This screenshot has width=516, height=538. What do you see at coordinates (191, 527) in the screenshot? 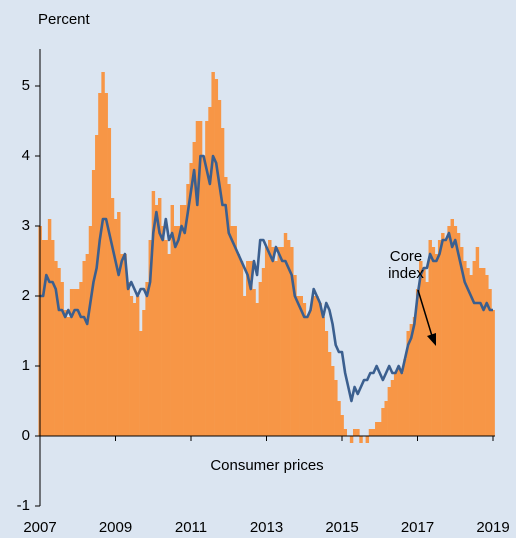
I see `x-tick-label: 2011` at bounding box center [191, 527].